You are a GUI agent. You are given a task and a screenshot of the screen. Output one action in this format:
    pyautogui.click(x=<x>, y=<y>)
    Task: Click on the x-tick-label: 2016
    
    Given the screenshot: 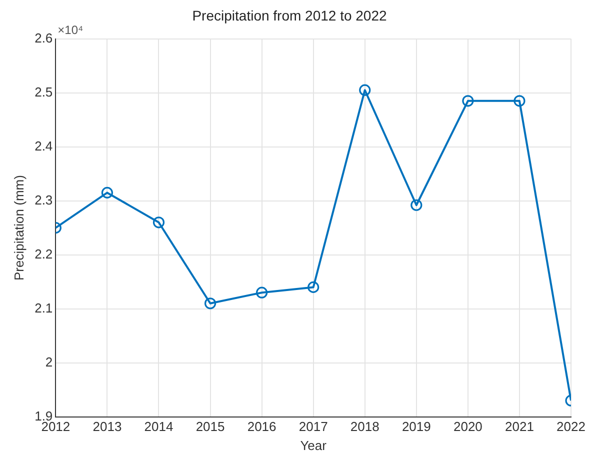 What is the action you would take?
    pyautogui.click(x=261, y=426)
    